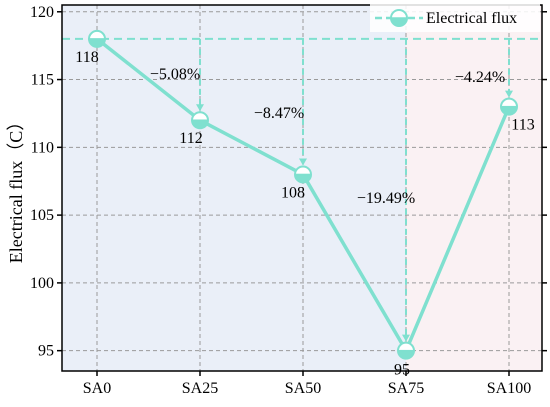  I want to click on legend-label: Electrical flux, so click(471, 18).